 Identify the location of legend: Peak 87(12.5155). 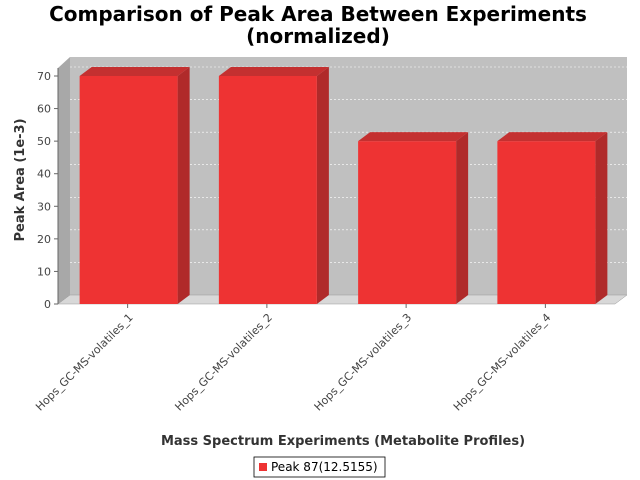
(319, 467).